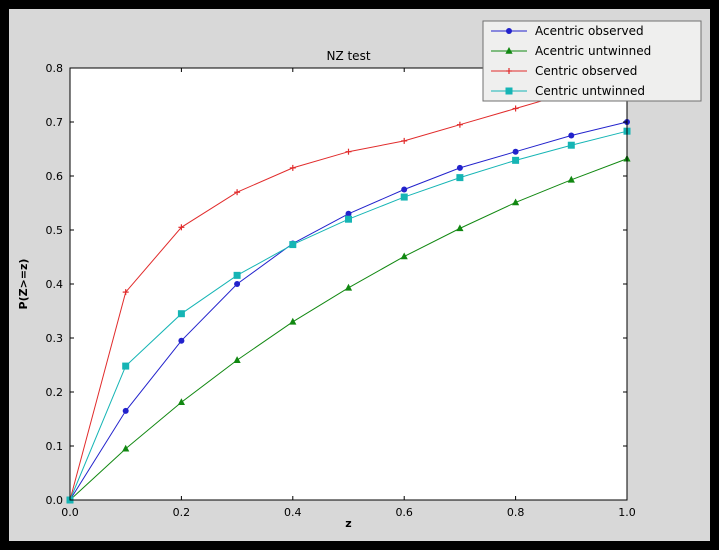  What do you see at coordinates (293, 512) in the screenshot?
I see `x-tick-label: 0.4` at bounding box center [293, 512].